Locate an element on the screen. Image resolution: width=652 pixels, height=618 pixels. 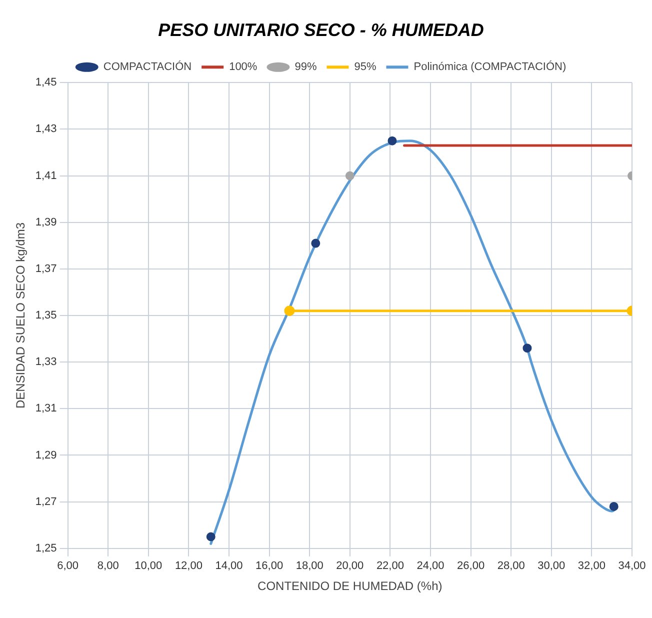
legend-label: 99% is located at coordinates (305, 67).